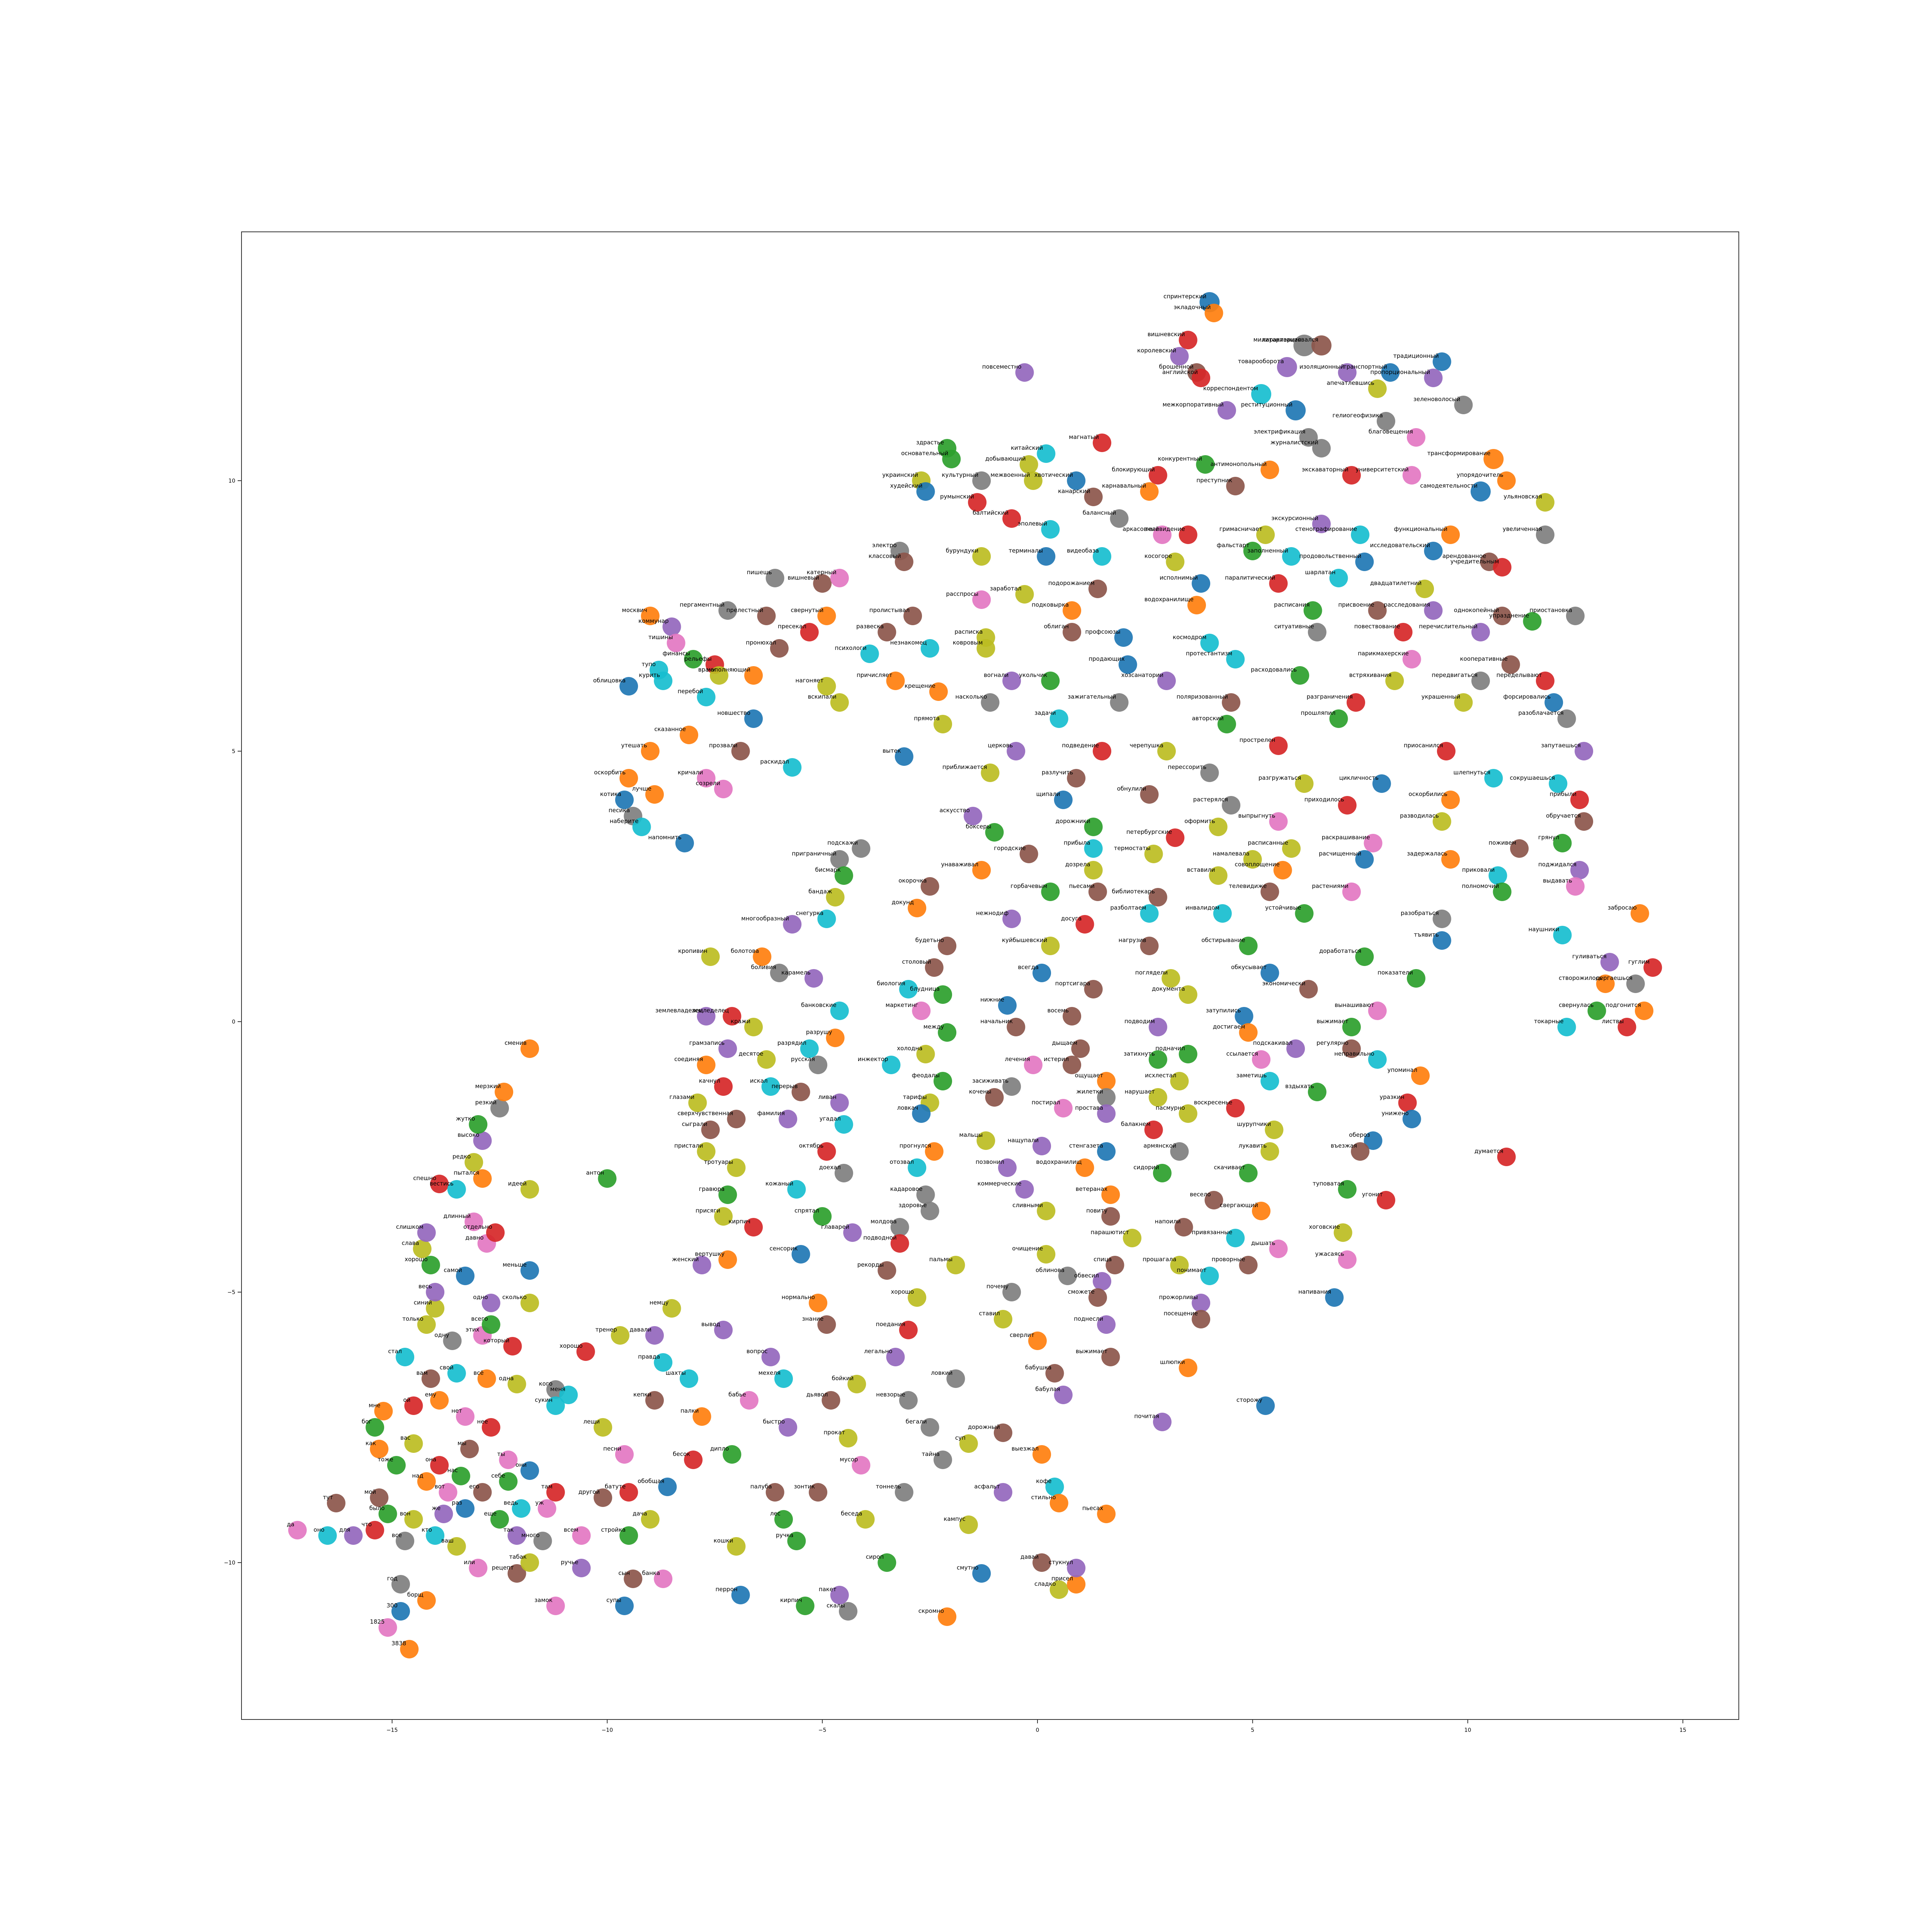  What do you see at coordinates (457, 1411) in the screenshot?
I see `point-label: нет` at bounding box center [457, 1411].